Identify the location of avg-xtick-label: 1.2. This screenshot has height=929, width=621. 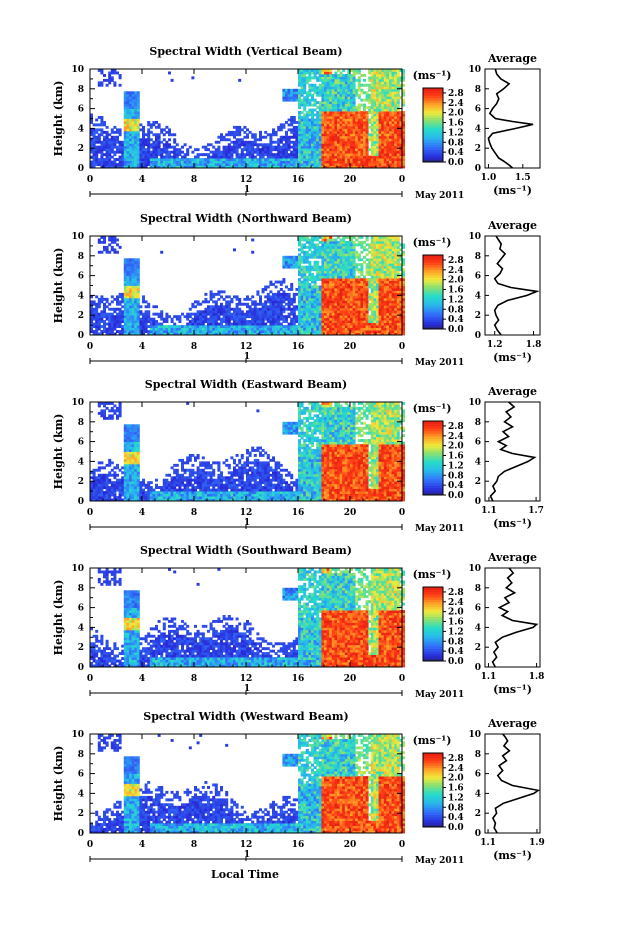
(495, 345).